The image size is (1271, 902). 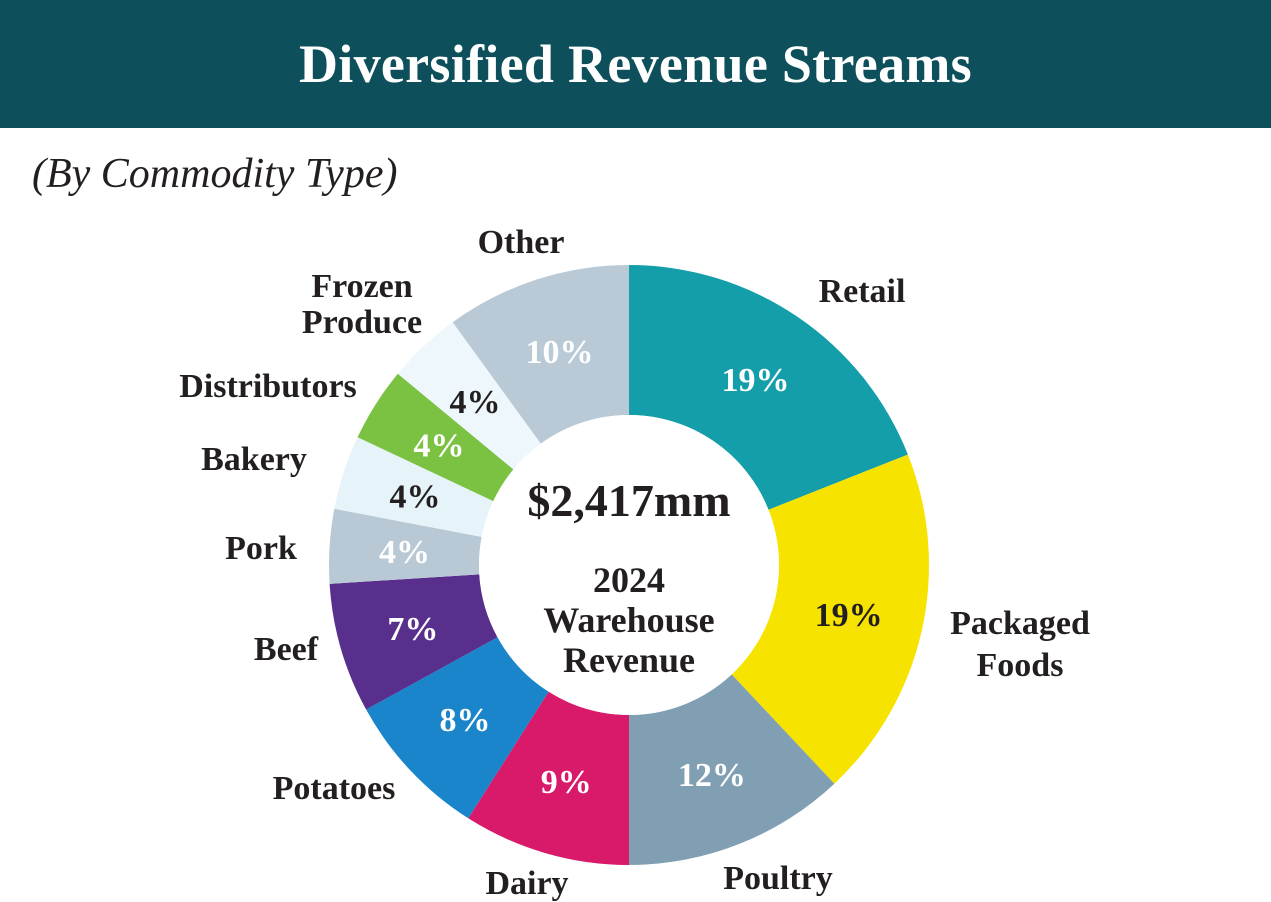 I want to click on donut-hole, so click(x=629, y=565).